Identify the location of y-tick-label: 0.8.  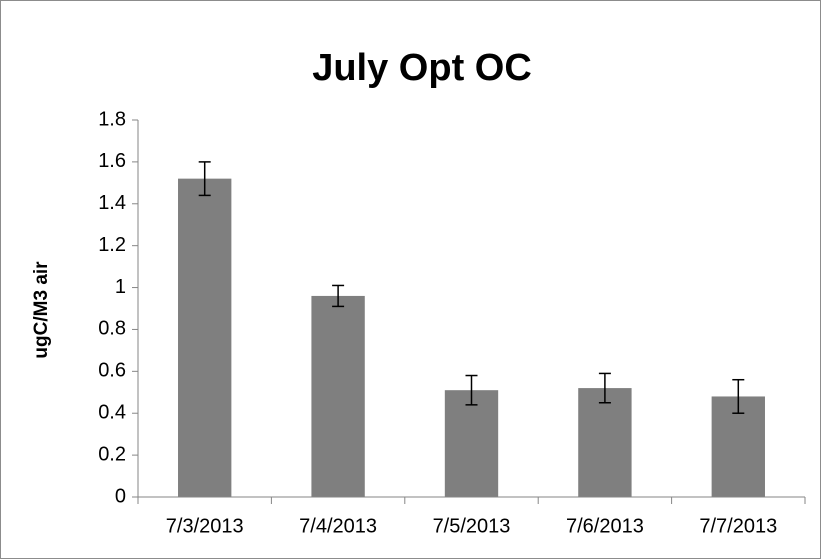
(112, 329).